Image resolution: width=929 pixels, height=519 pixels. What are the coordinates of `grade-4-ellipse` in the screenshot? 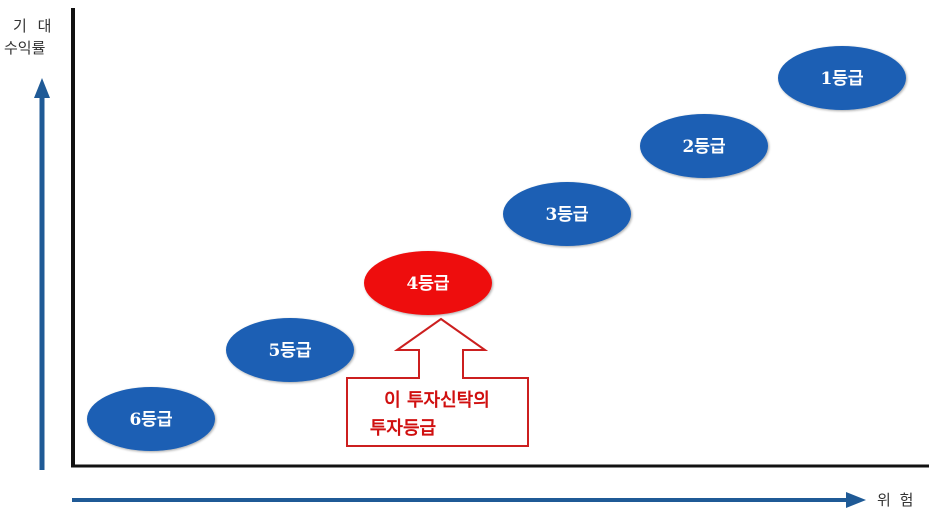 It's located at (428, 283).